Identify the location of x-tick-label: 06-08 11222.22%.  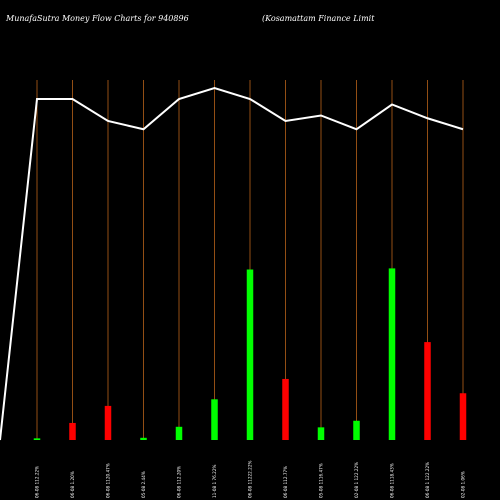
(250, 479).